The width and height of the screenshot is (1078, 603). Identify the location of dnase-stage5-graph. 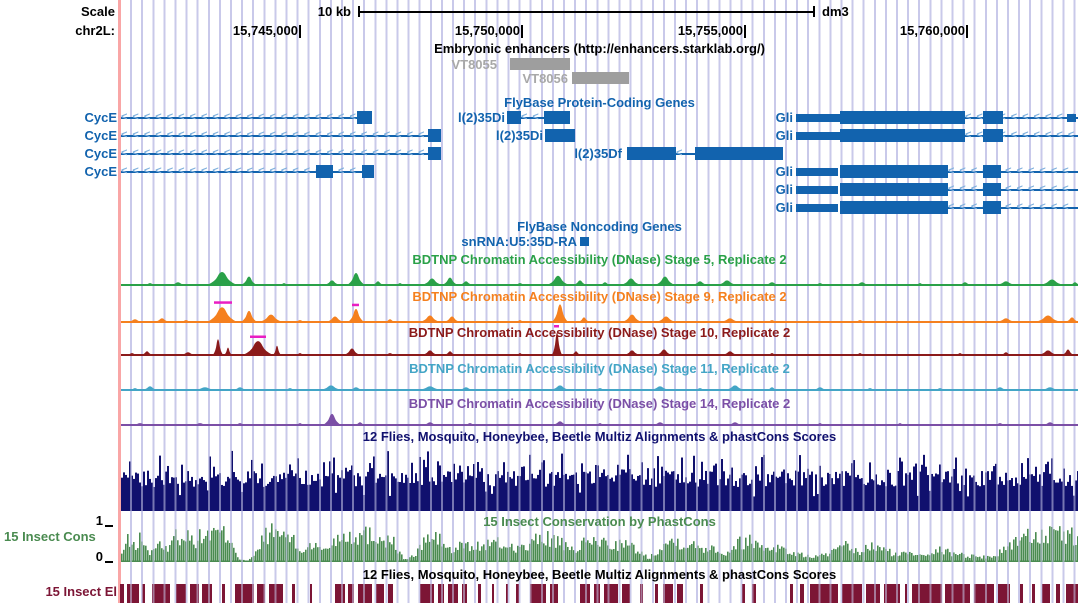
(599, 271).